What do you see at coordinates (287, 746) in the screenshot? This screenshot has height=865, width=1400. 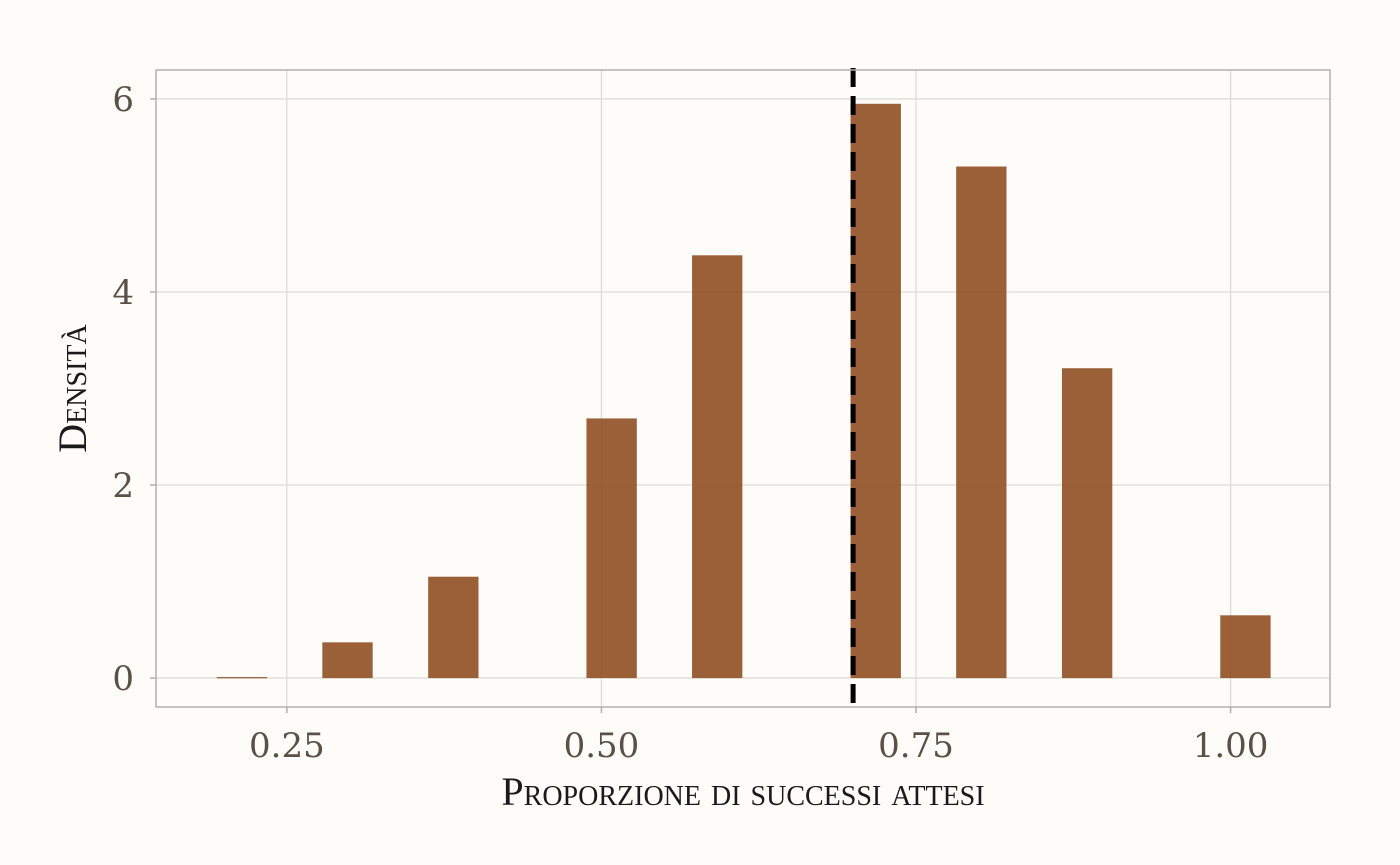 I see `x-tick-label: 0.25` at bounding box center [287, 746].